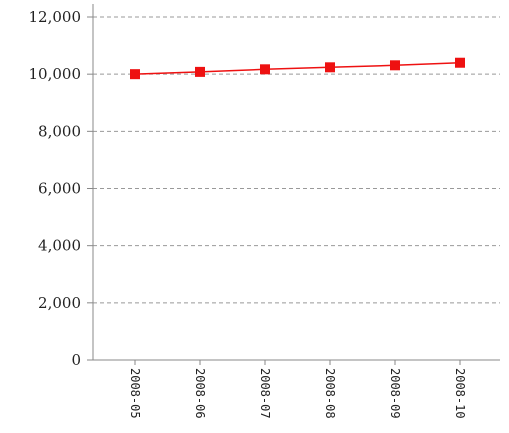 The height and width of the screenshot is (433, 509). Describe the element at coordinates (330, 393) in the screenshot. I see `x-tick-label: 2008-08` at that location.